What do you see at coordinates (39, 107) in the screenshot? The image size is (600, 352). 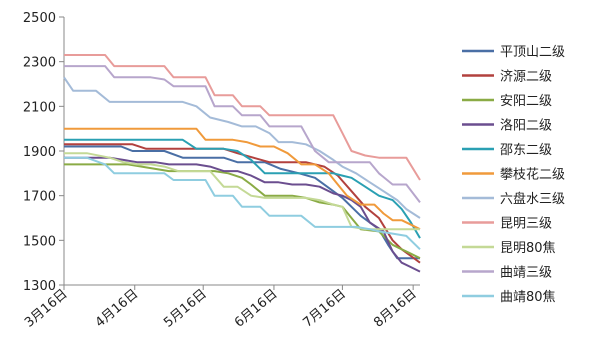 I see `y-tick-label: 2100` at bounding box center [39, 107].